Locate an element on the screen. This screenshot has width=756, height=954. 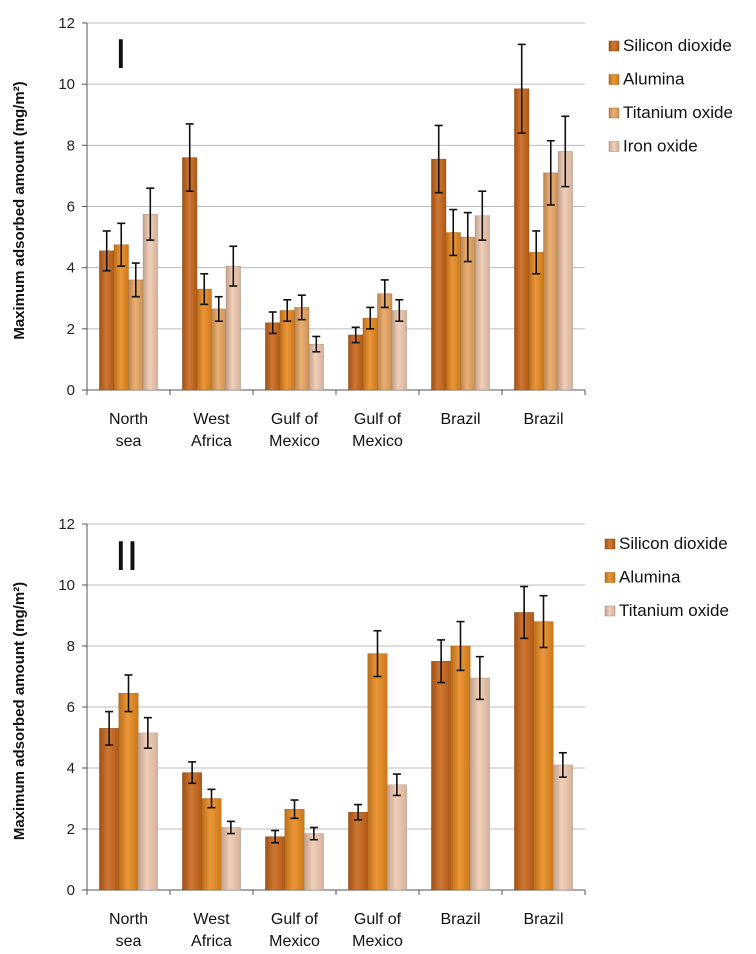
legend-label: Iron oxide is located at coordinates (660, 146).